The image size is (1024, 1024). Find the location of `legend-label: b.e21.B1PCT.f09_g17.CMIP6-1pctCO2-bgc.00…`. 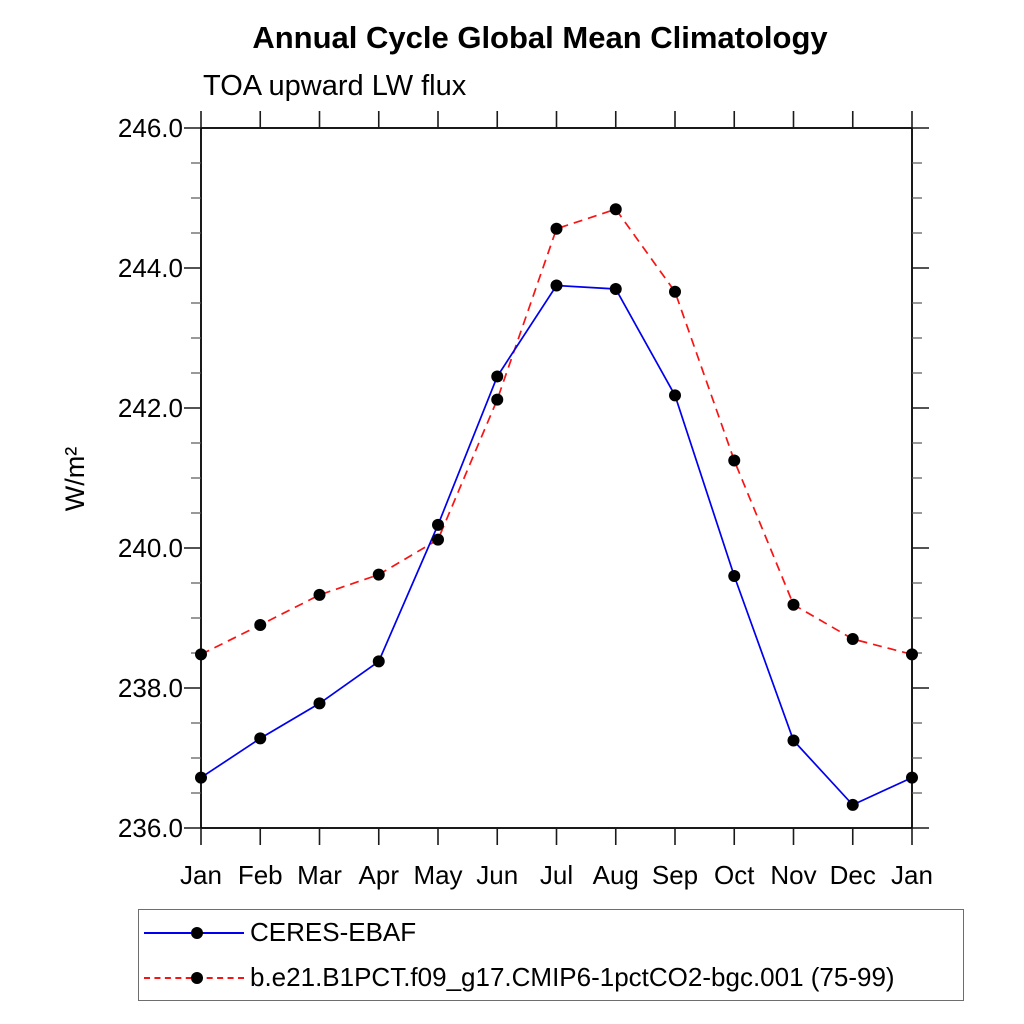

legend-label: b.e21.B1PCT.f09_g17.CMIP6-1pctCO2-bgc.00… is located at coordinates (572, 977).